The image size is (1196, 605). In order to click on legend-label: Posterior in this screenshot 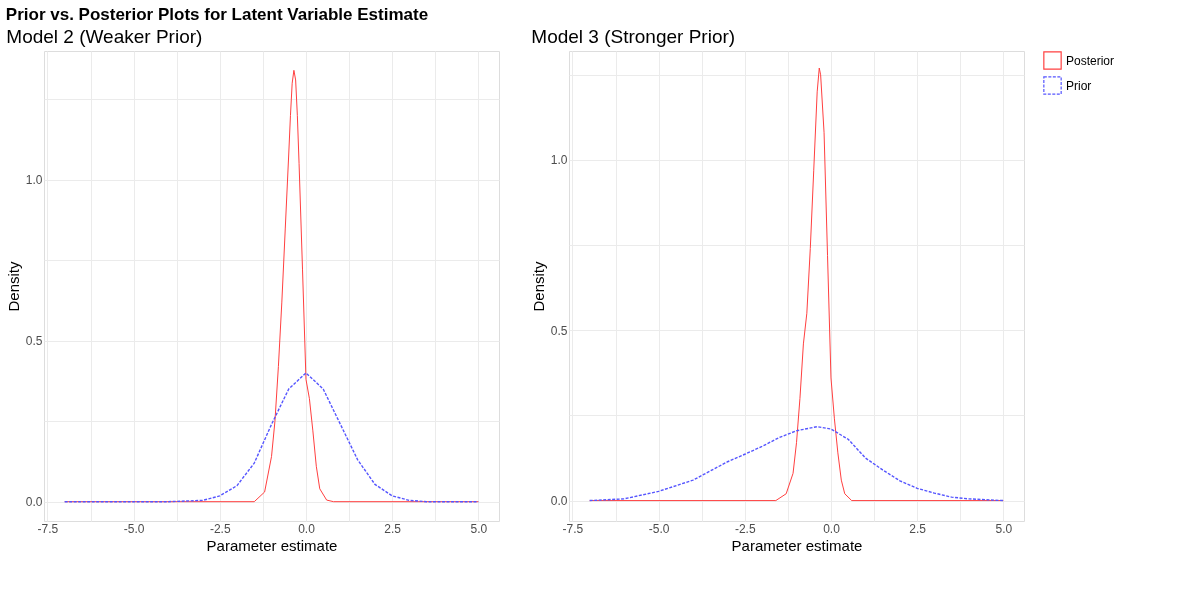, I will do `click(1090, 60)`.